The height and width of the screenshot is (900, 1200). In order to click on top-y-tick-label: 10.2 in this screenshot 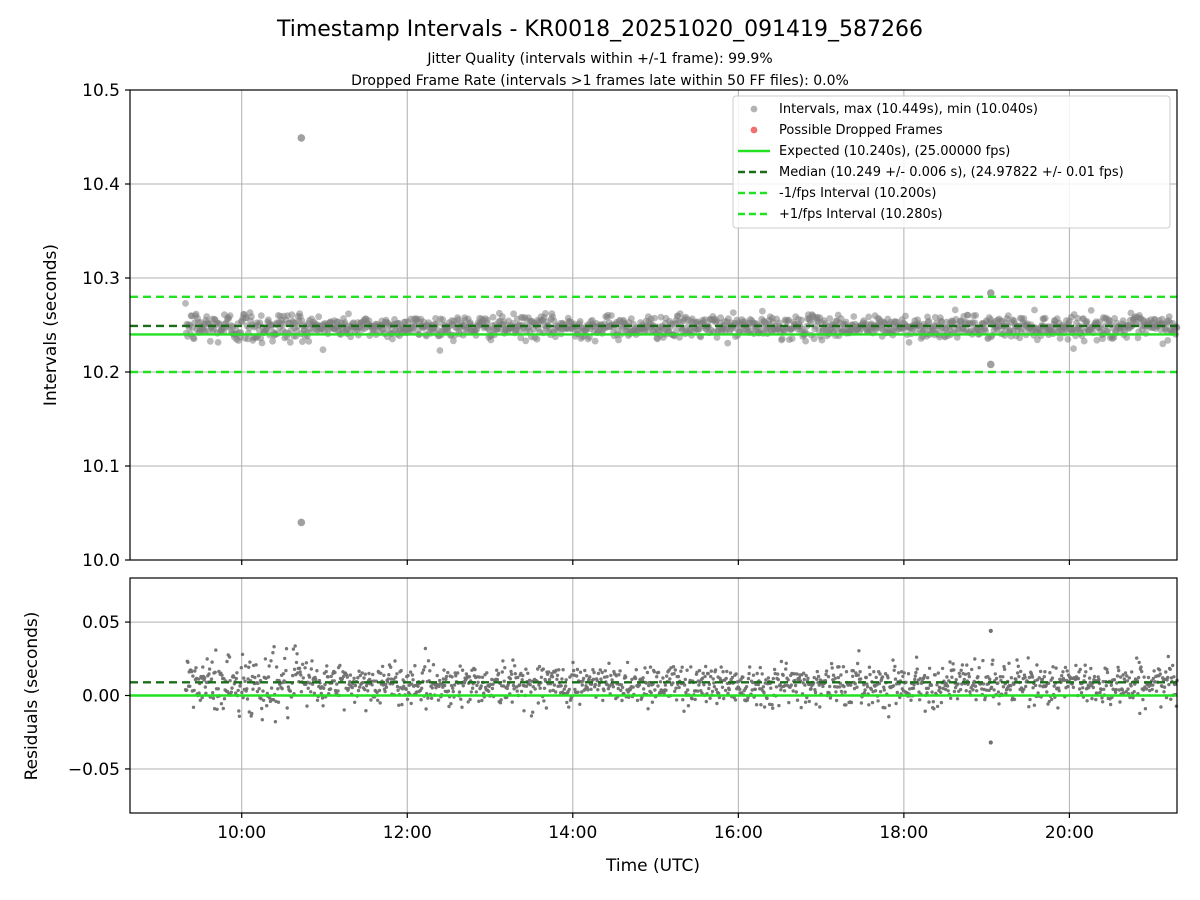, I will do `click(101, 373)`.